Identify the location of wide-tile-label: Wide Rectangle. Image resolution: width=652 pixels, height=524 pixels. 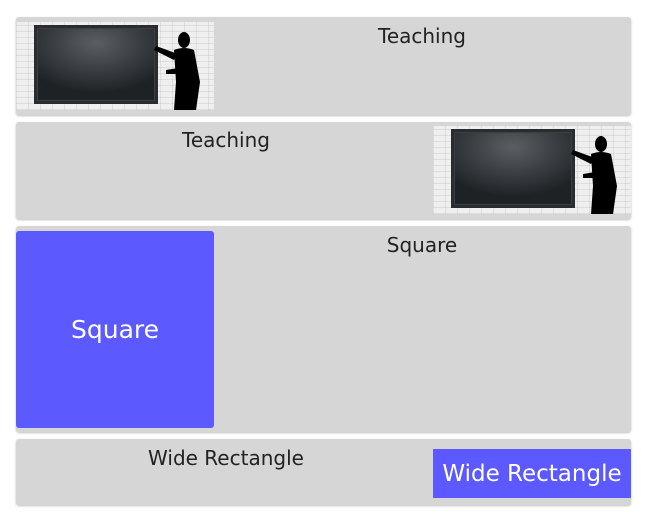
(532, 473).